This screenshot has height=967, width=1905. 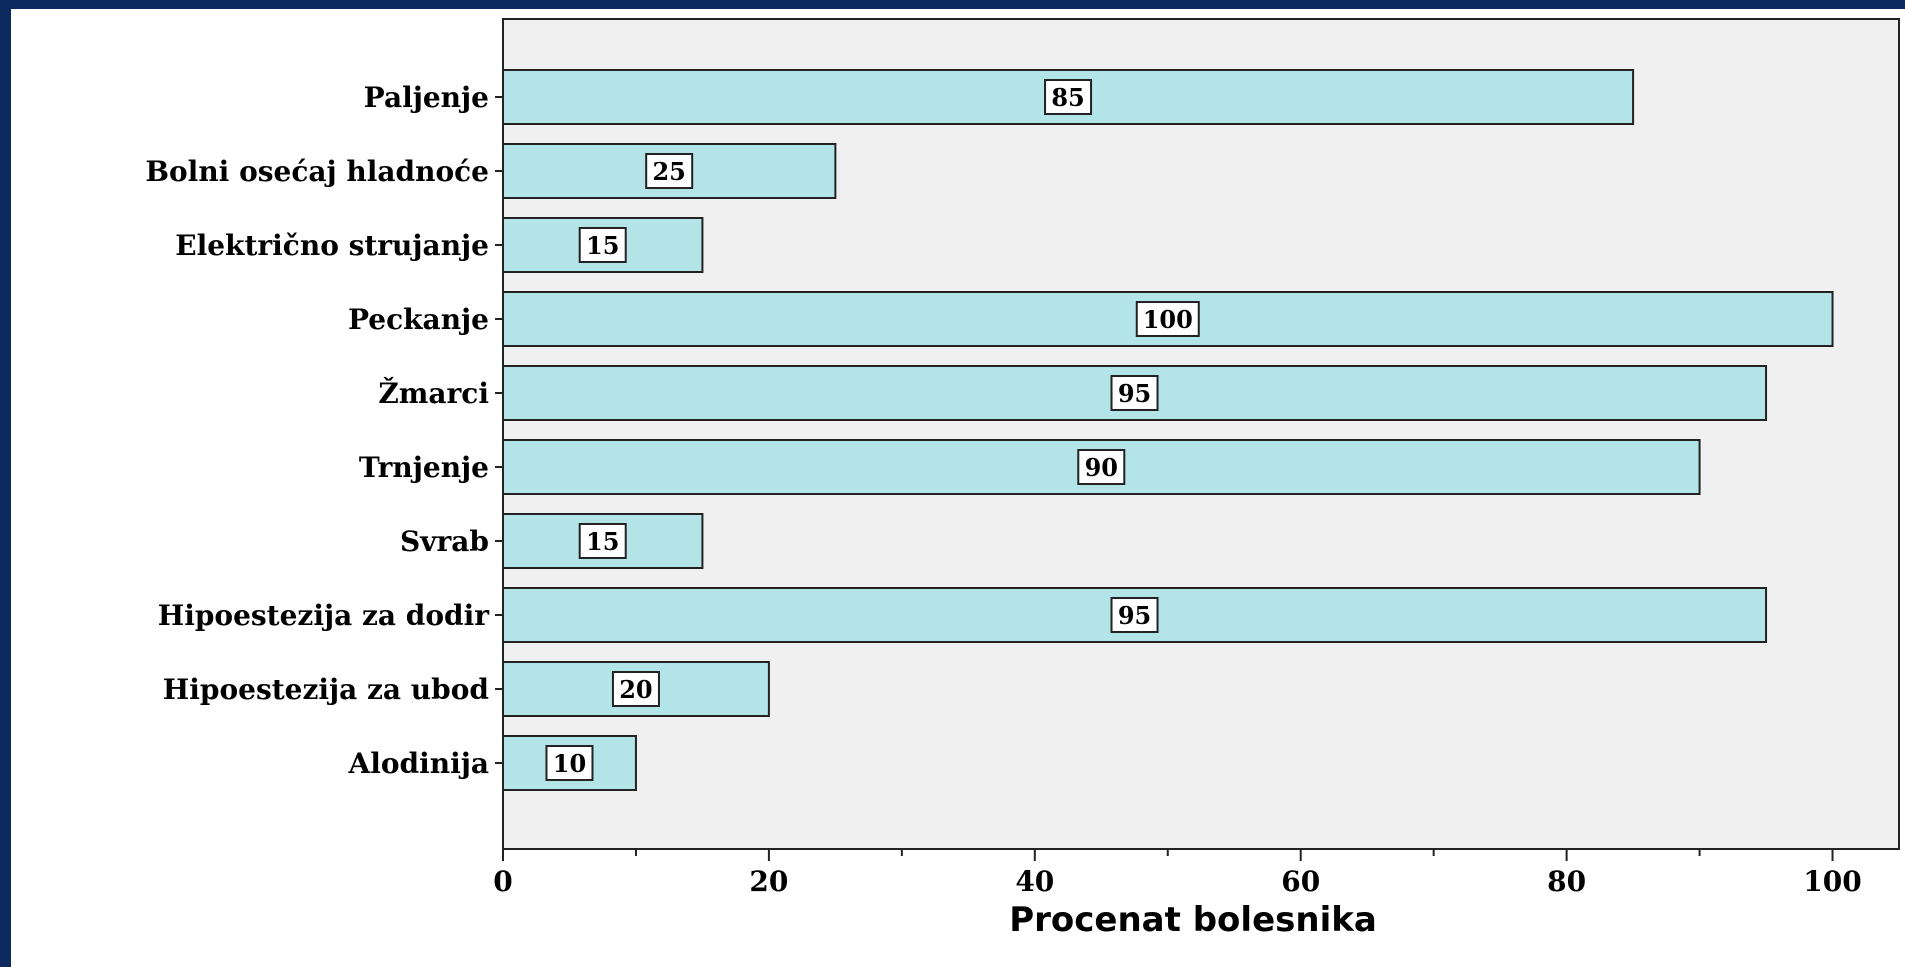 I want to click on x-tick-label: 80, so click(x=1566, y=881).